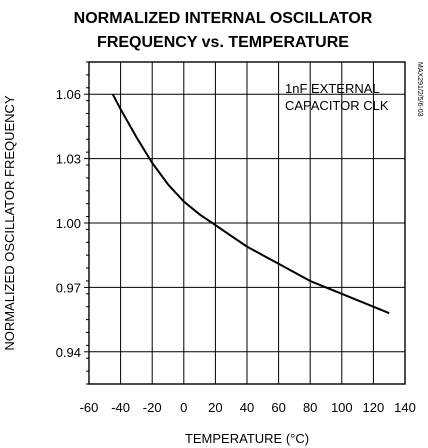 The width and height of the screenshot is (428, 448). I want to click on x-tick-label: 100, so click(342, 407).